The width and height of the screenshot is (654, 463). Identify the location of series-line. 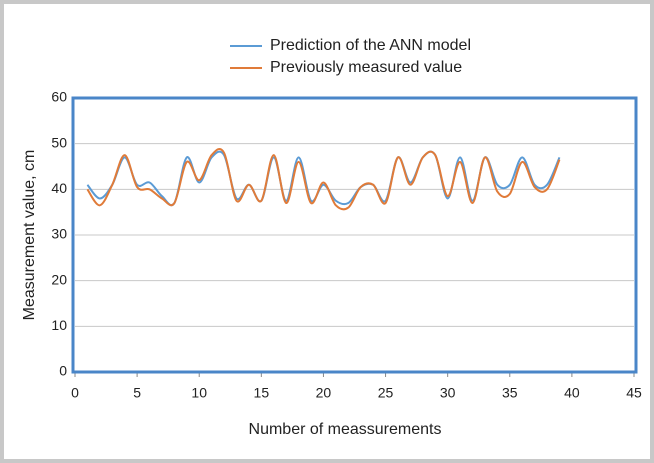
(323, 179).